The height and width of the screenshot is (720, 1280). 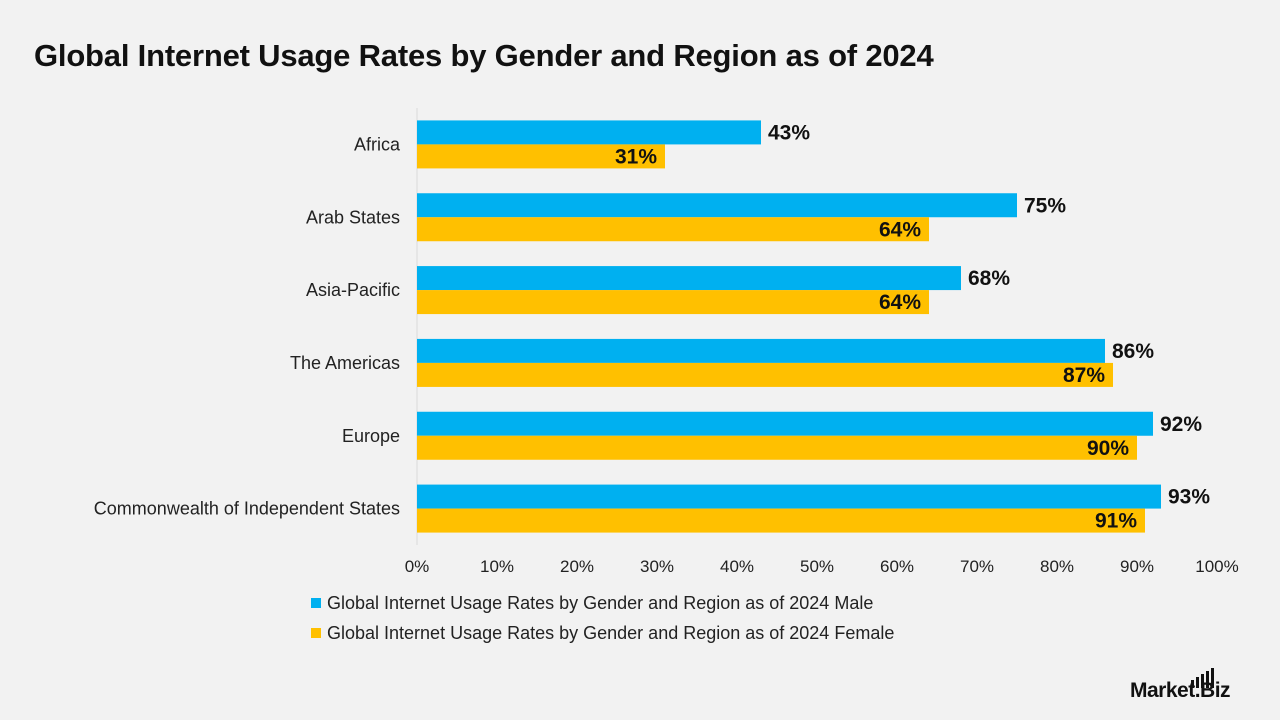 What do you see at coordinates (417, 566) in the screenshot?
I see `x-tick-label: 0%` at bounding box center [417, 566].